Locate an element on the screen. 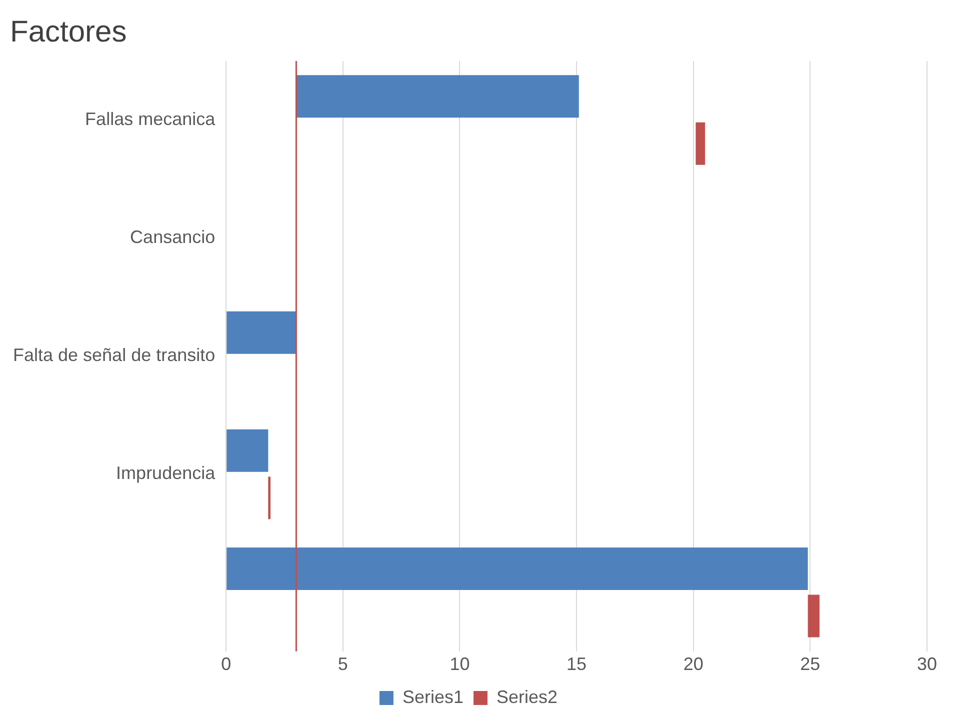 Image resolution: width=957 pixels, height=727 pixels. y-tick-label: Falta de señal de transito is located at coordinates (114, 355).